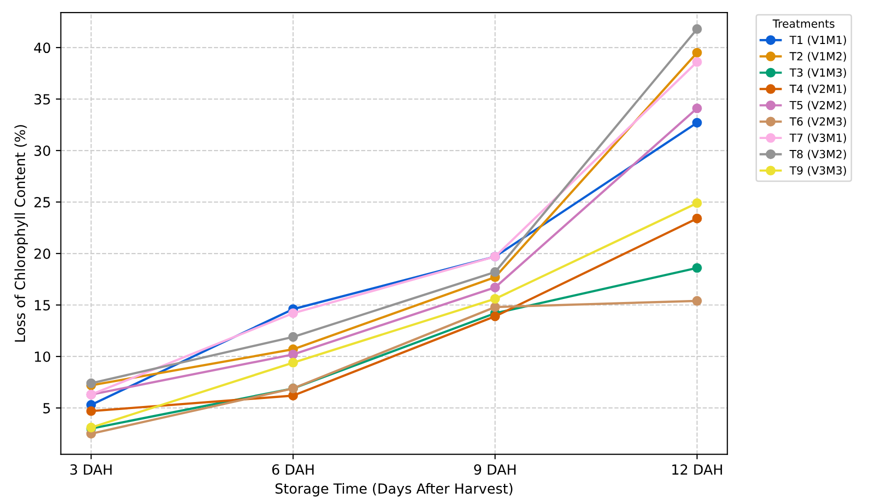 This screenshot has height=502, width=869. What do you see at coordinates (495, 469) in the screenshot?
I see `x-tick-label: 9 DAH` at bounding box center [495, 469].